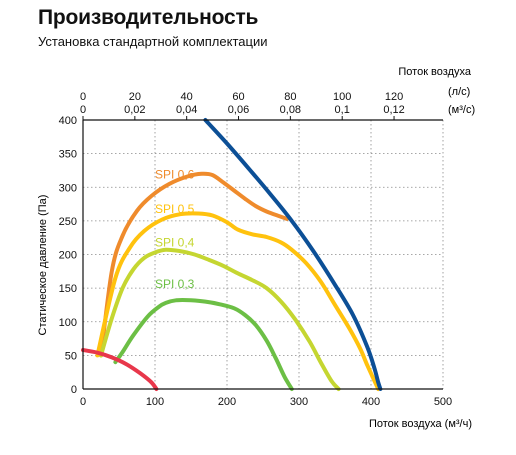 Image resolution: width=516 pixels, height=455 pixels. Describe the element at coordinates (299, 402) in the screenshot. I see `x-tick-label: 300` at that location.